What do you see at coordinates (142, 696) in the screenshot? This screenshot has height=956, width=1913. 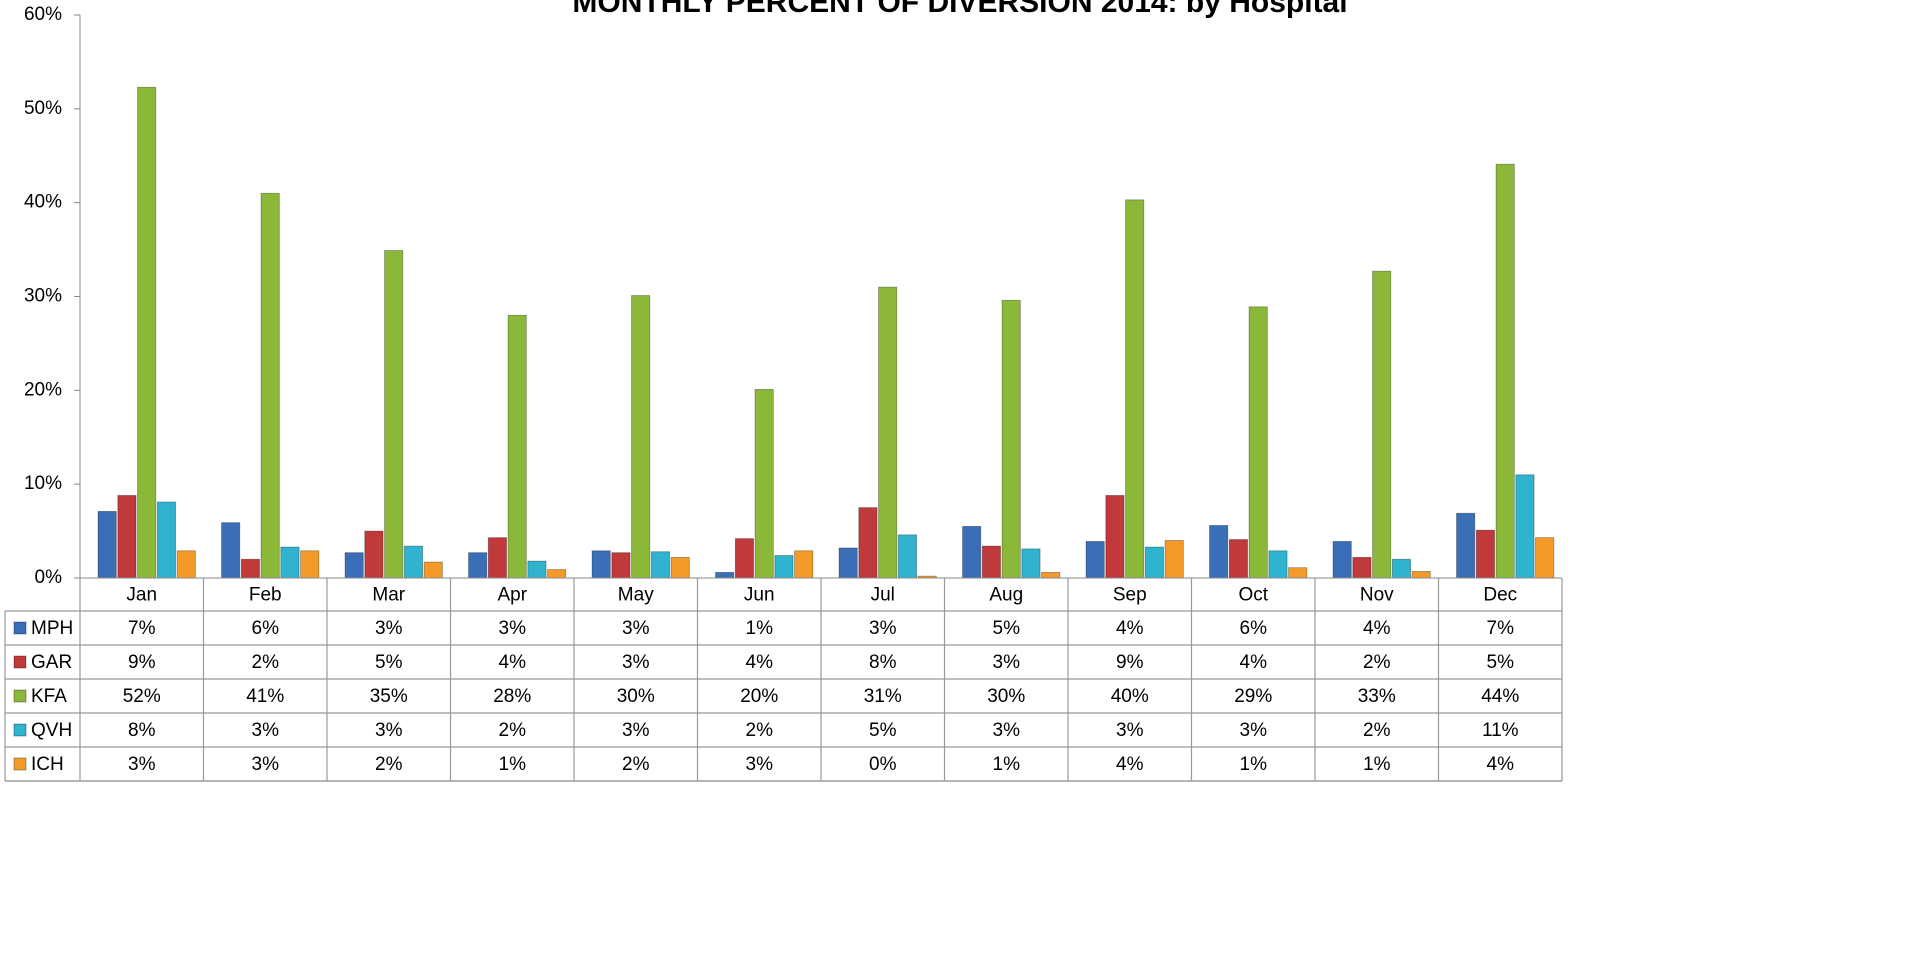 I see `table-cell: 52%` at bounding box center [142, 696].